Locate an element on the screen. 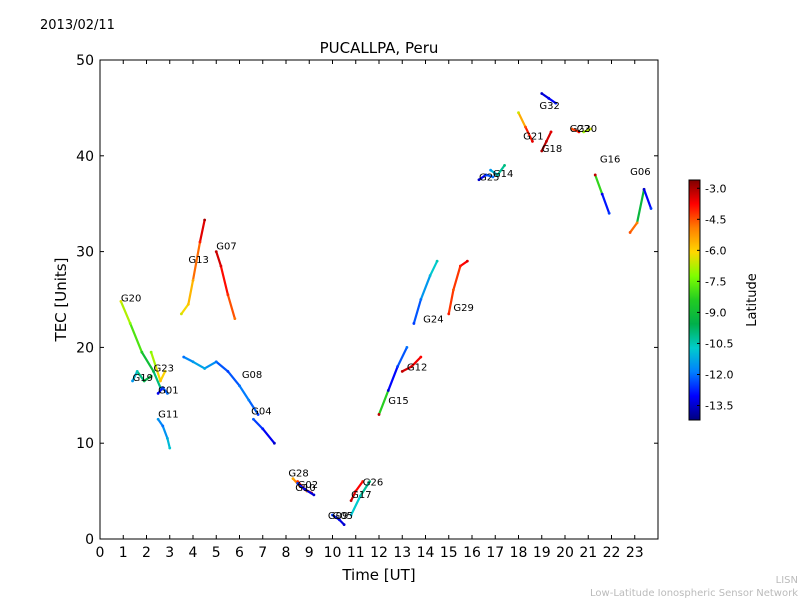  point-label-g08: G08 is located at coordinates (252, 375).